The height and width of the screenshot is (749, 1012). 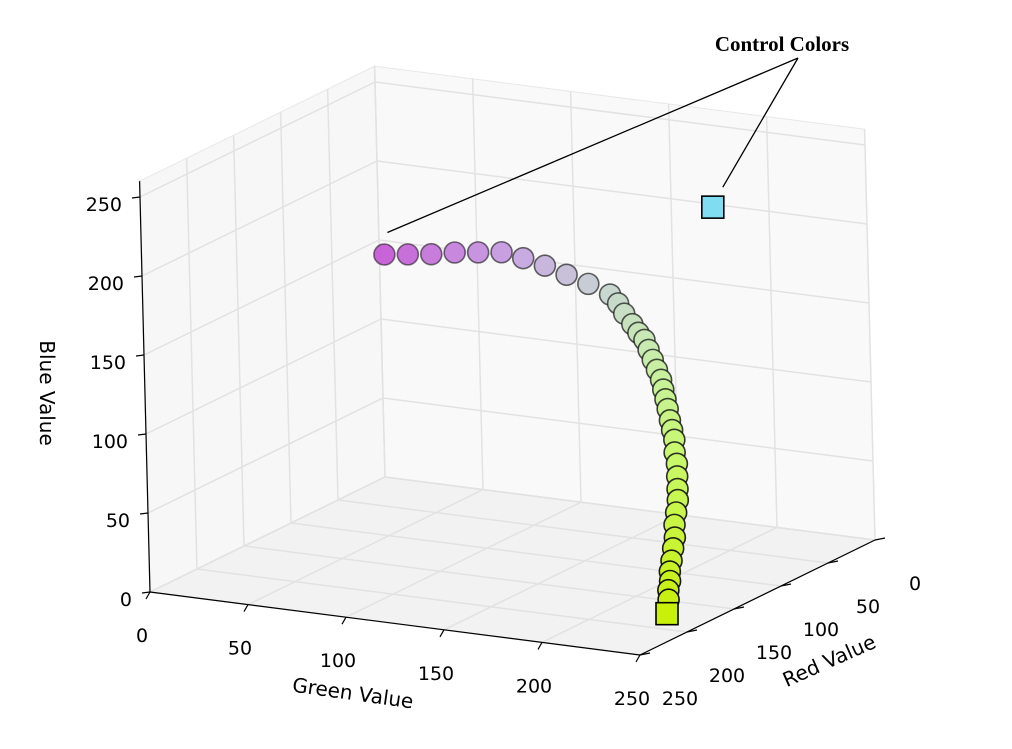 What do you see at coordinates (915, 584) in the screenshot?
I see `x-tick-label: 0` at bounding box center [915, 584].